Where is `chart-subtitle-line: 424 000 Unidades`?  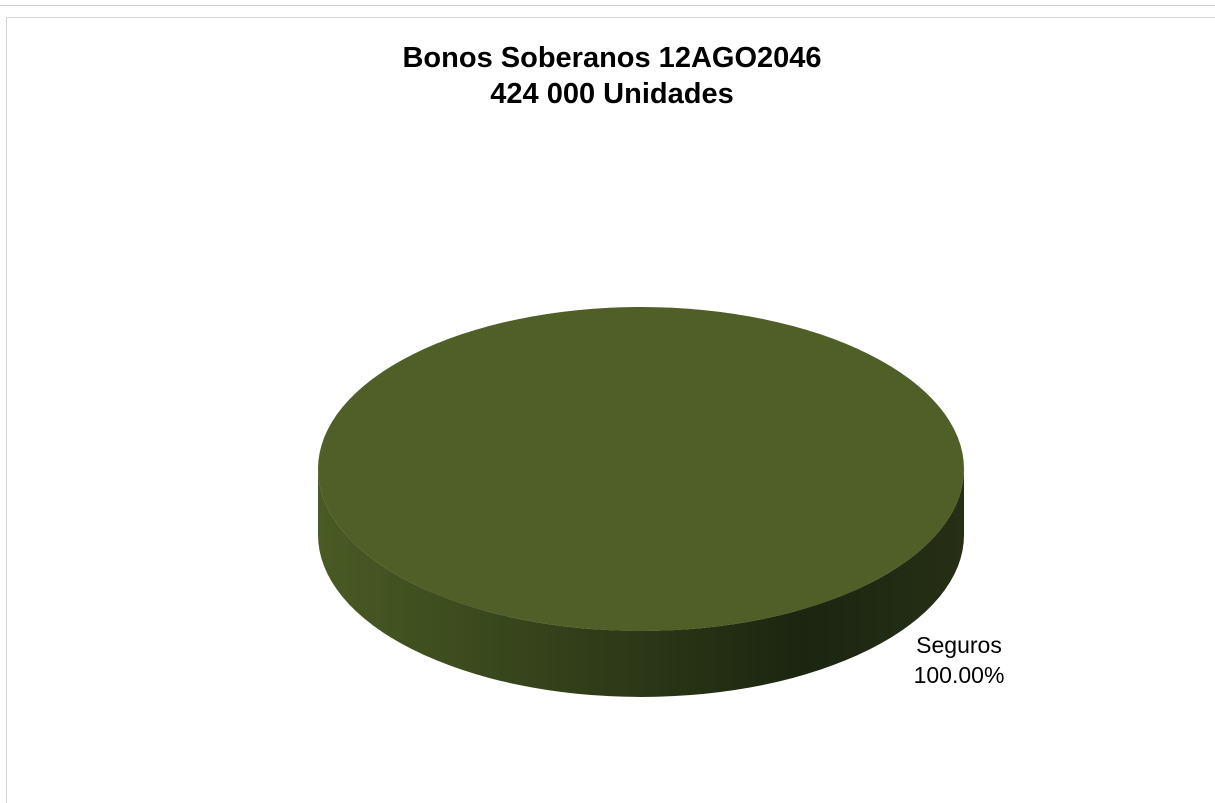
chart-subtitle-line: 424 000 Unidades is located at coordinates (612, 94).